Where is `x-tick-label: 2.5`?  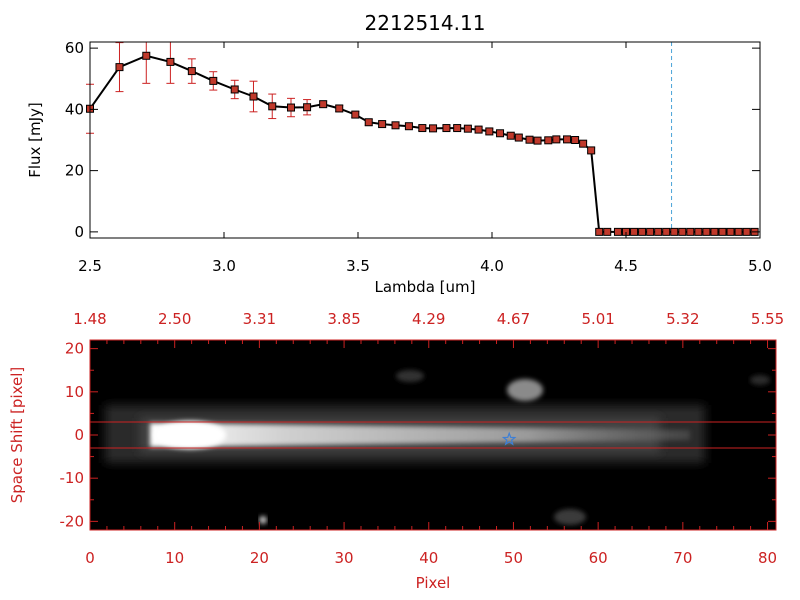 x-tick-label: 2.5 is located at coordinates (90, 266).